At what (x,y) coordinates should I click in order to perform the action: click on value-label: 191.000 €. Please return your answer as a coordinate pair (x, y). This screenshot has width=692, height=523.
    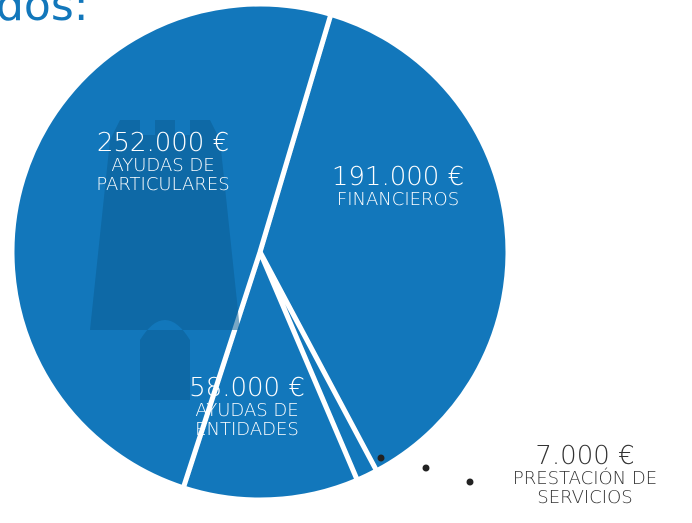
    Looking at the image, I should click on (398, 177).